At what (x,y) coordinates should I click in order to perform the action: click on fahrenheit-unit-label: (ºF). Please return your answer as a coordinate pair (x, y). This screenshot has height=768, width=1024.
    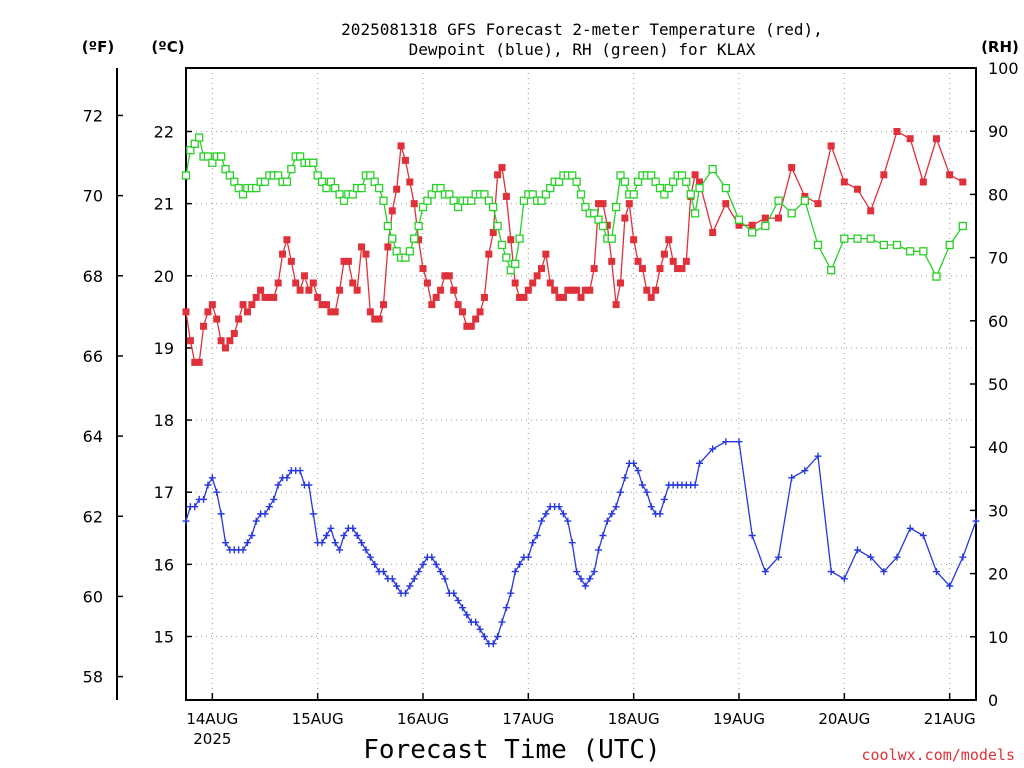
    Looking at the image, I should click on (98, 47).